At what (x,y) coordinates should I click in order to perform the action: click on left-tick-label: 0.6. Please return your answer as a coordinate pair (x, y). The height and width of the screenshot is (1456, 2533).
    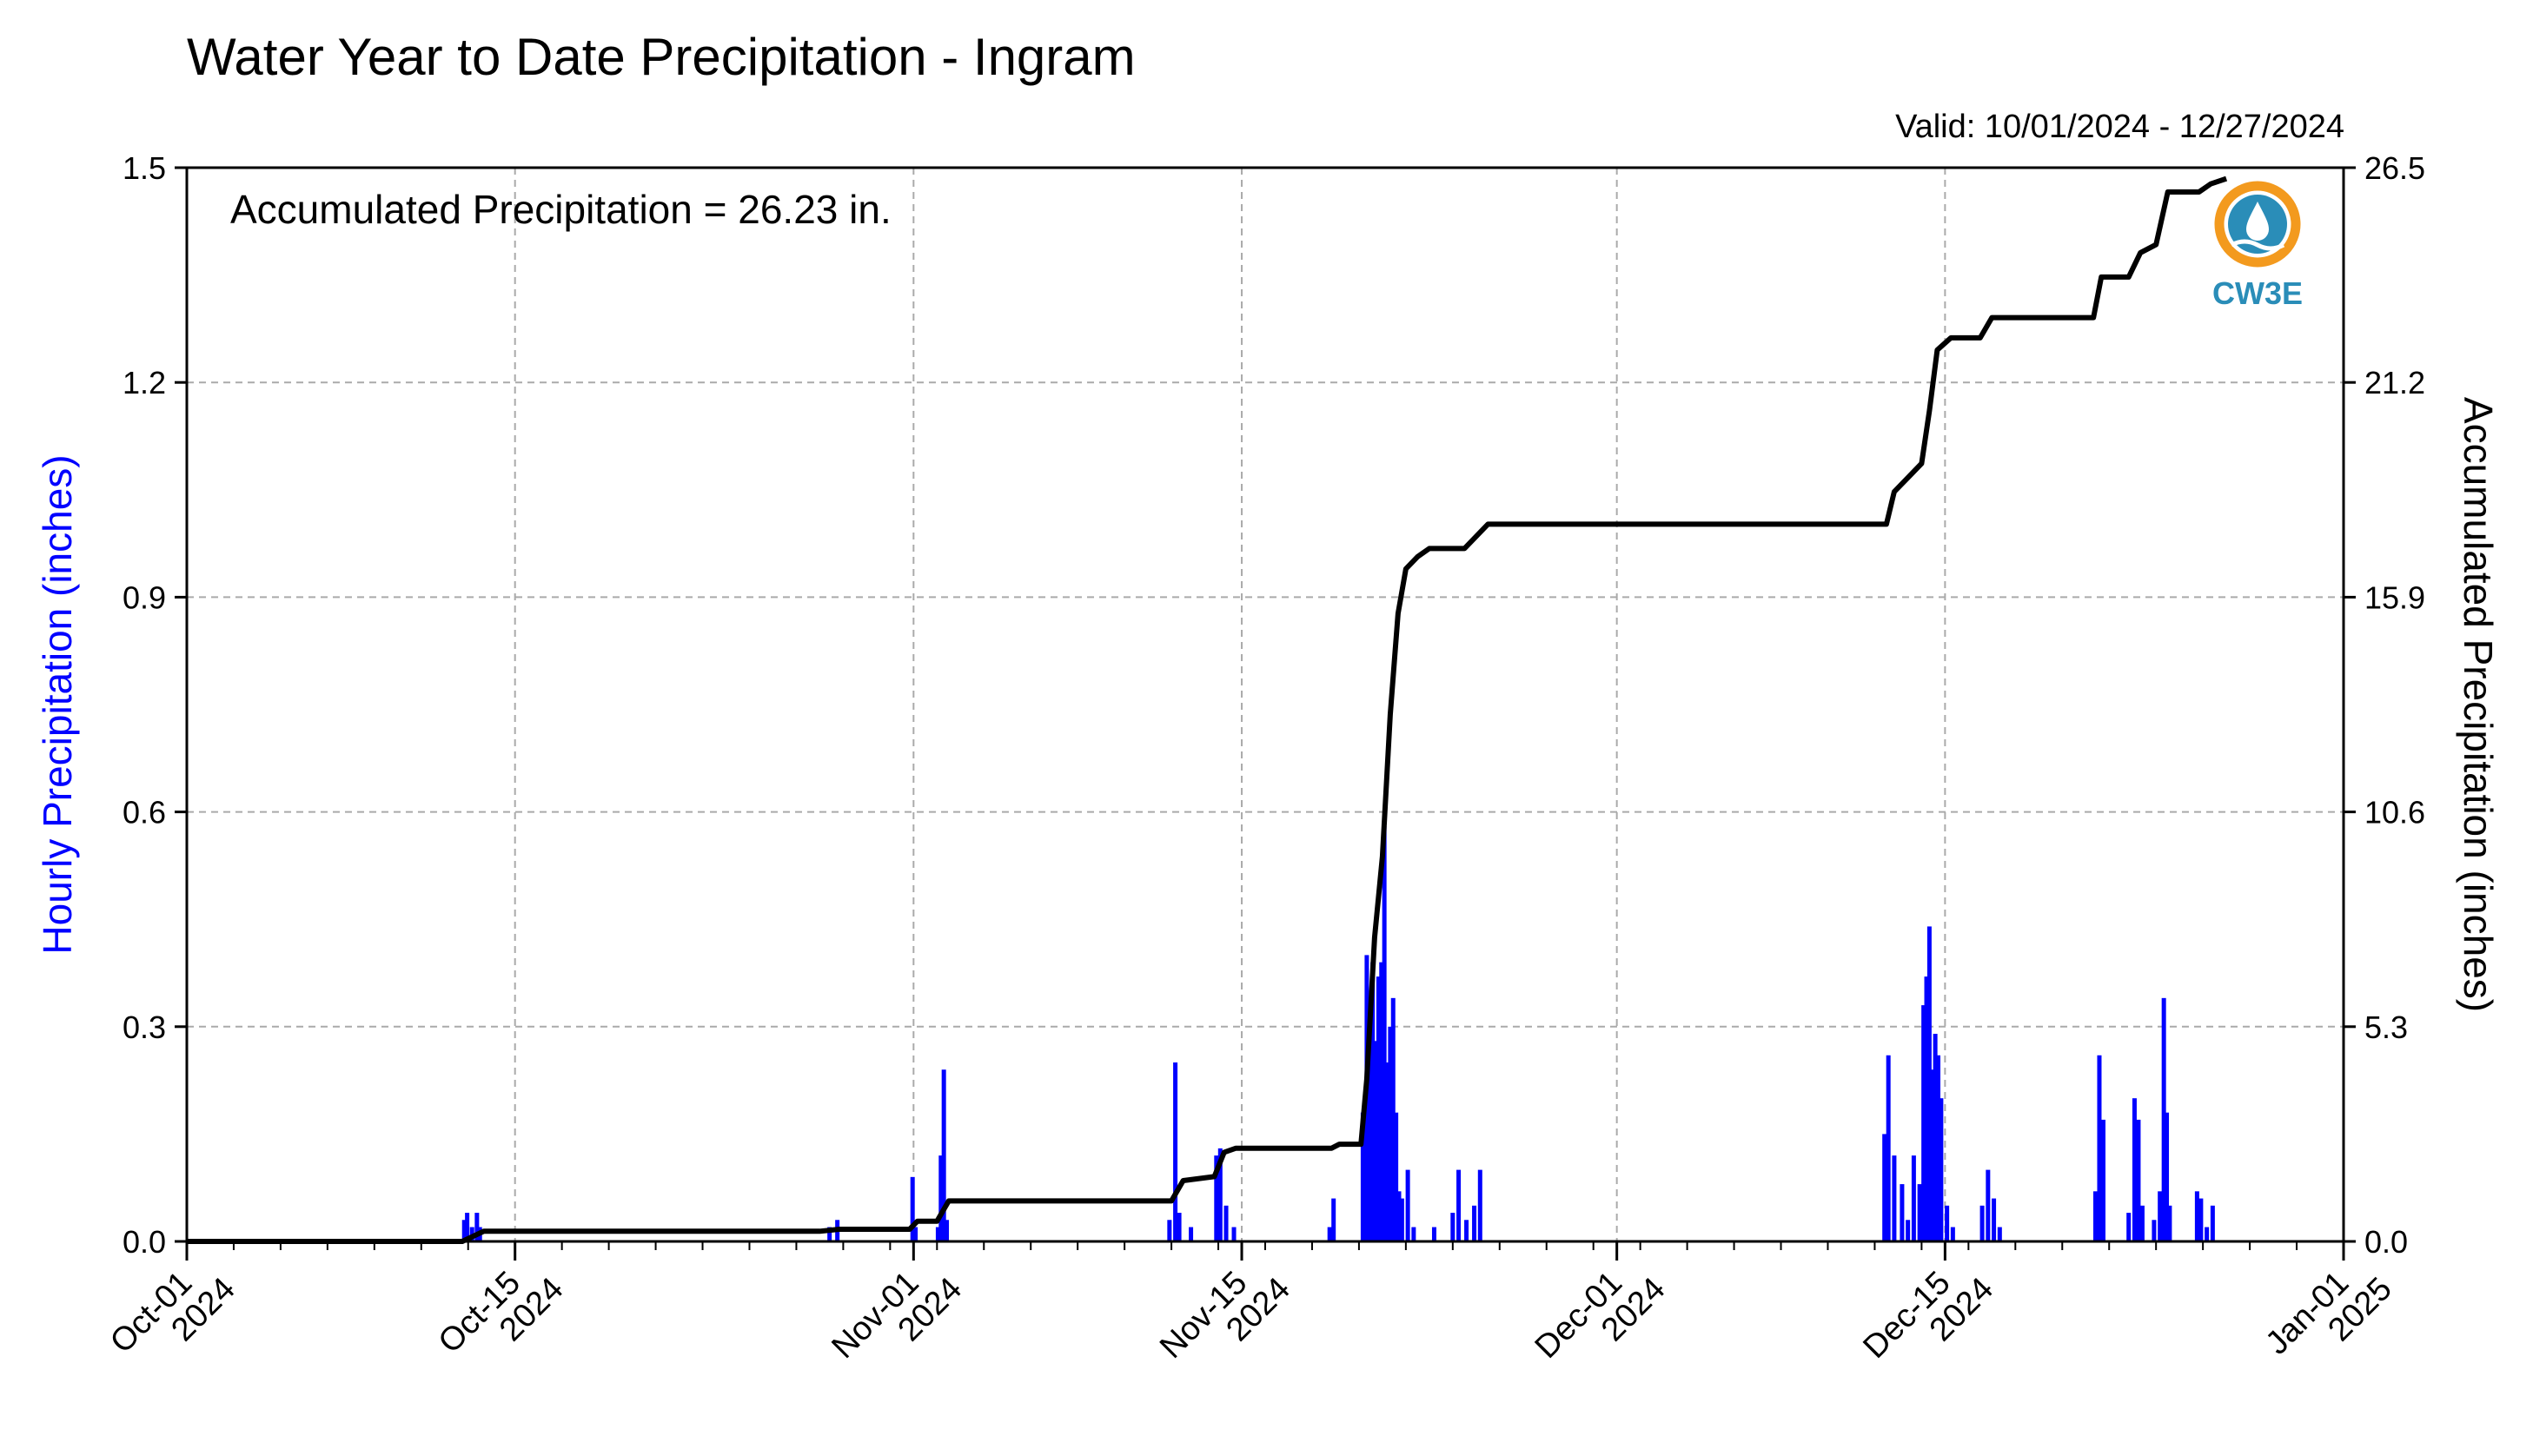
    Looking at the image, I should click on (144, 813).